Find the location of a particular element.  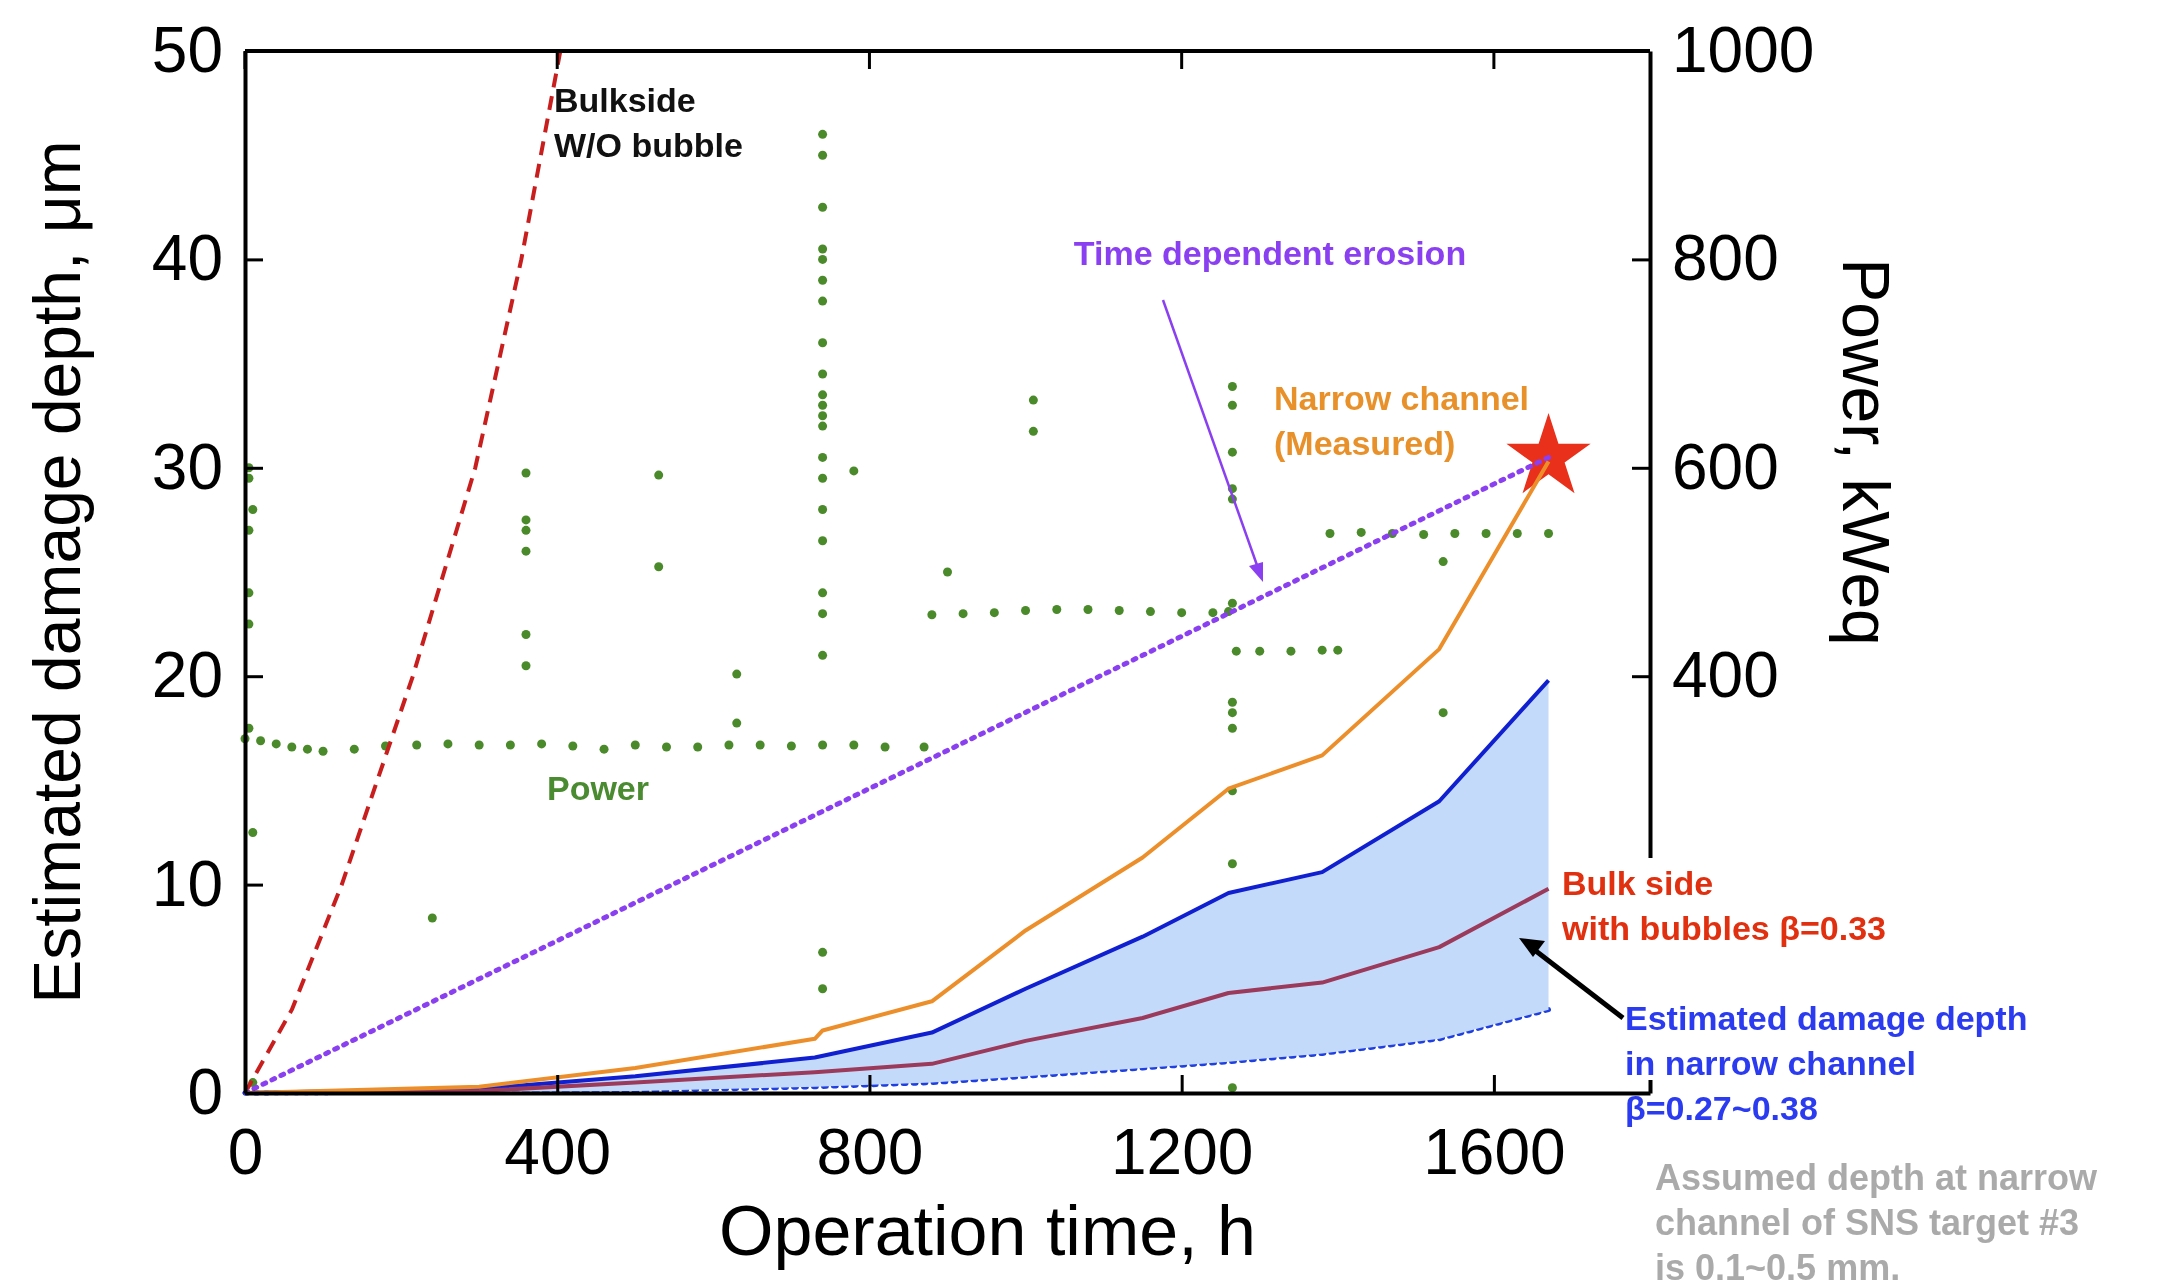

text: Estimated damage depth in narrow channel β=0.27~0.38 is located at coordinates (1826, 1063).